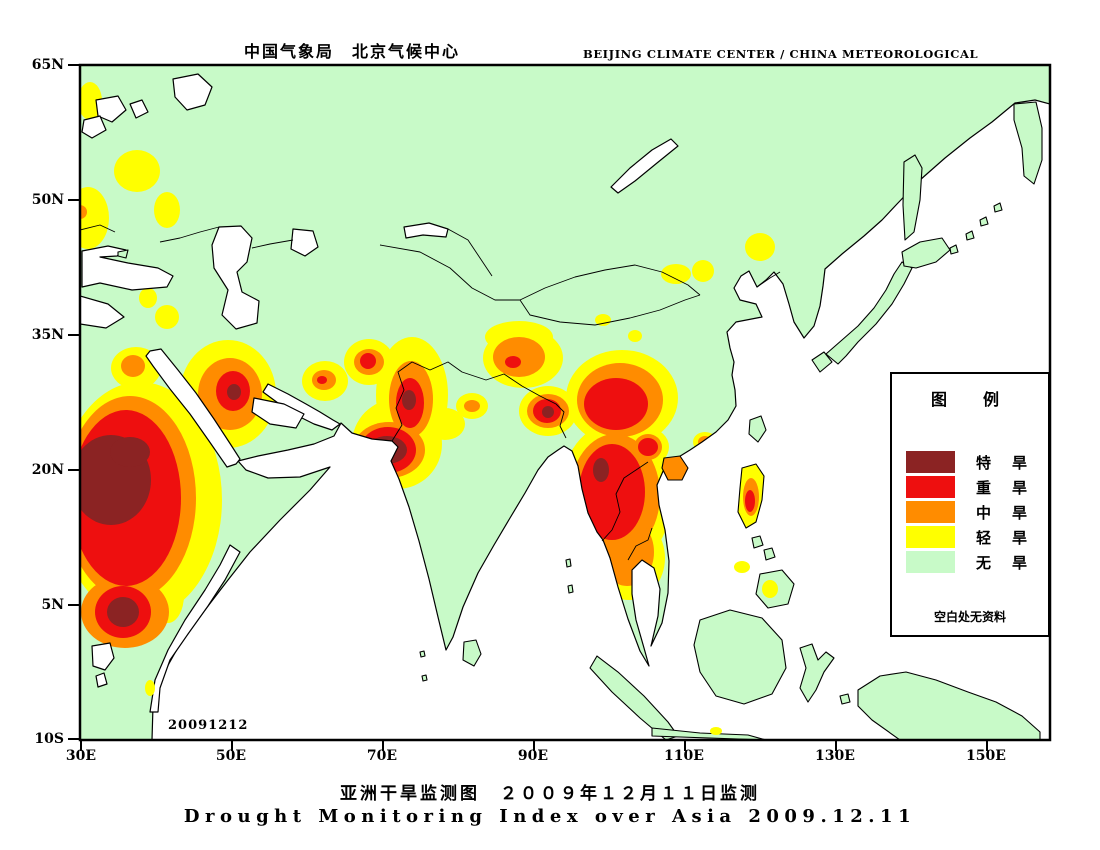  I want to click on header-title-chinese: 中国气象局 北京气候中心, so click(352, 51).